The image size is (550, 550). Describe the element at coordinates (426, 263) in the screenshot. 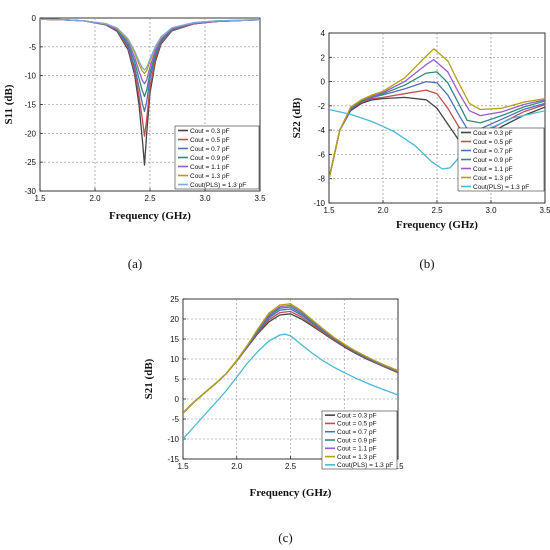

I see `subplot-label: (b)` at that location.